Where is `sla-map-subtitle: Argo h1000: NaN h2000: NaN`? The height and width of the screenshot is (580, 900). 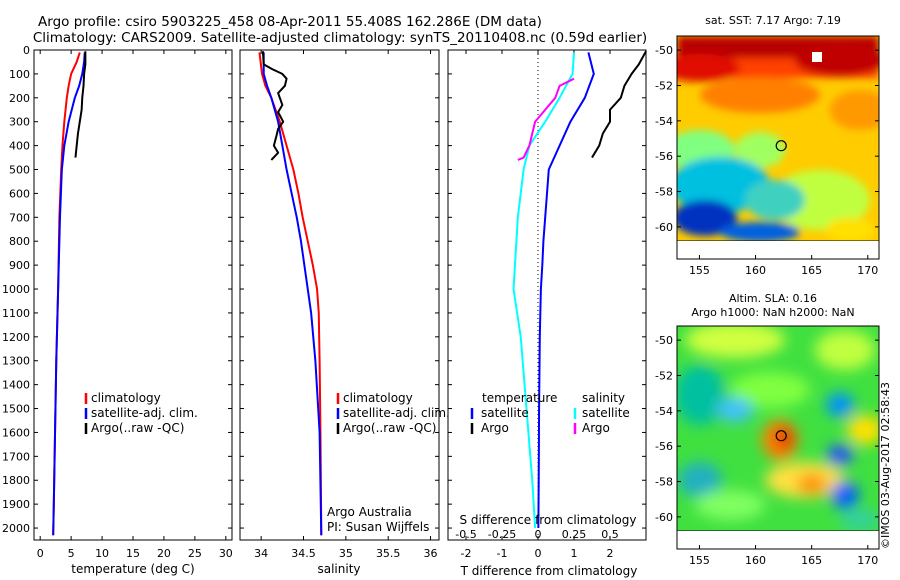 sla-map-subtitle: Argo h1000: NaN h2000: NaN is located at coordinates (772, 312).